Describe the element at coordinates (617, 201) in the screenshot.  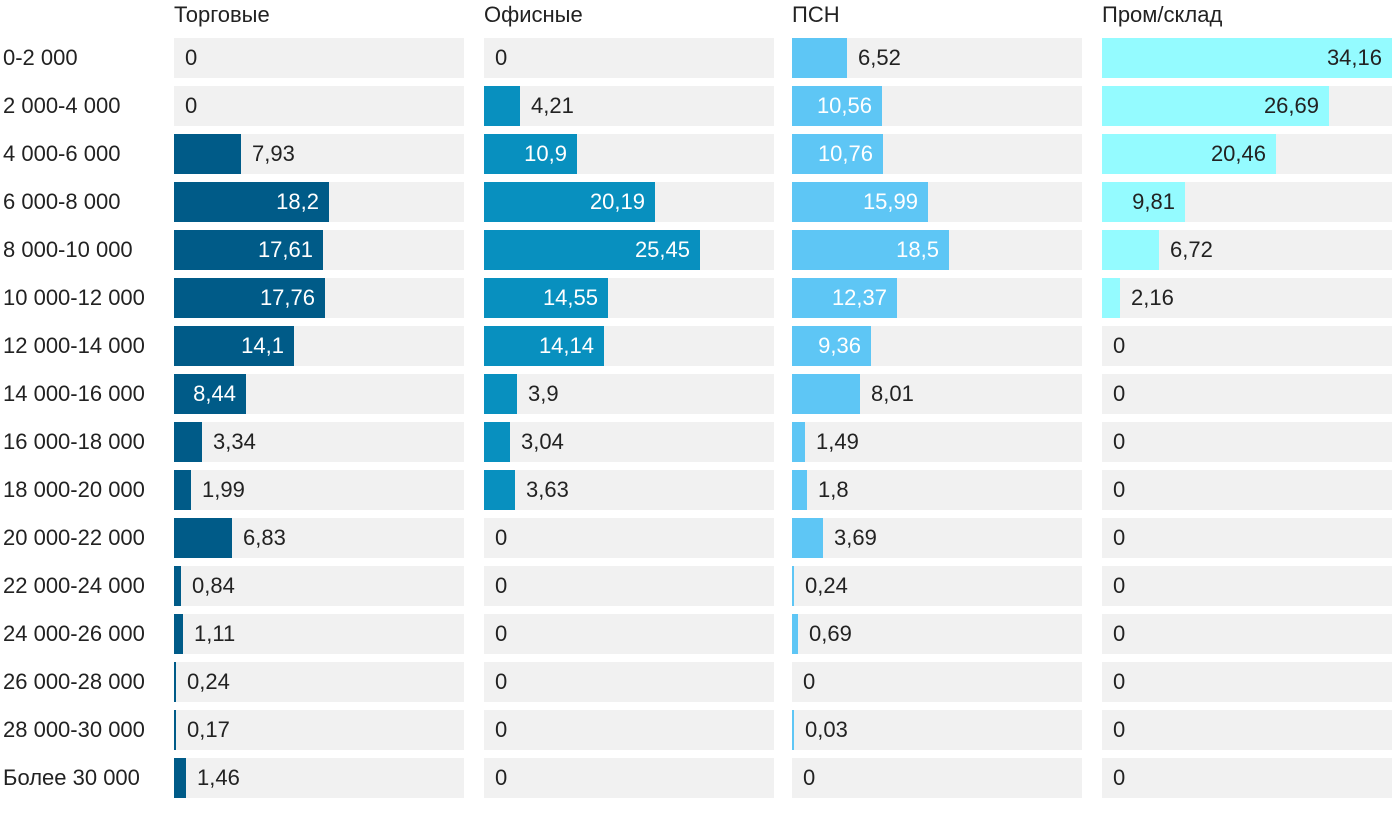
I see `data-label: 20,19` at that location.